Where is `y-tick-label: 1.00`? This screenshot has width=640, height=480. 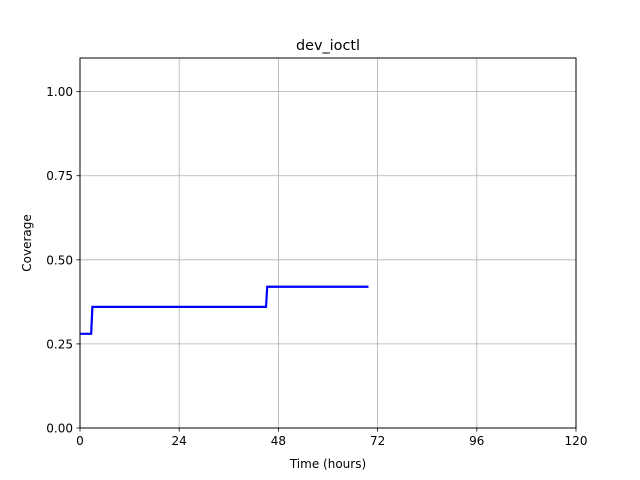
y-tick-label: 1.00 is located at coordinates (59, 92).